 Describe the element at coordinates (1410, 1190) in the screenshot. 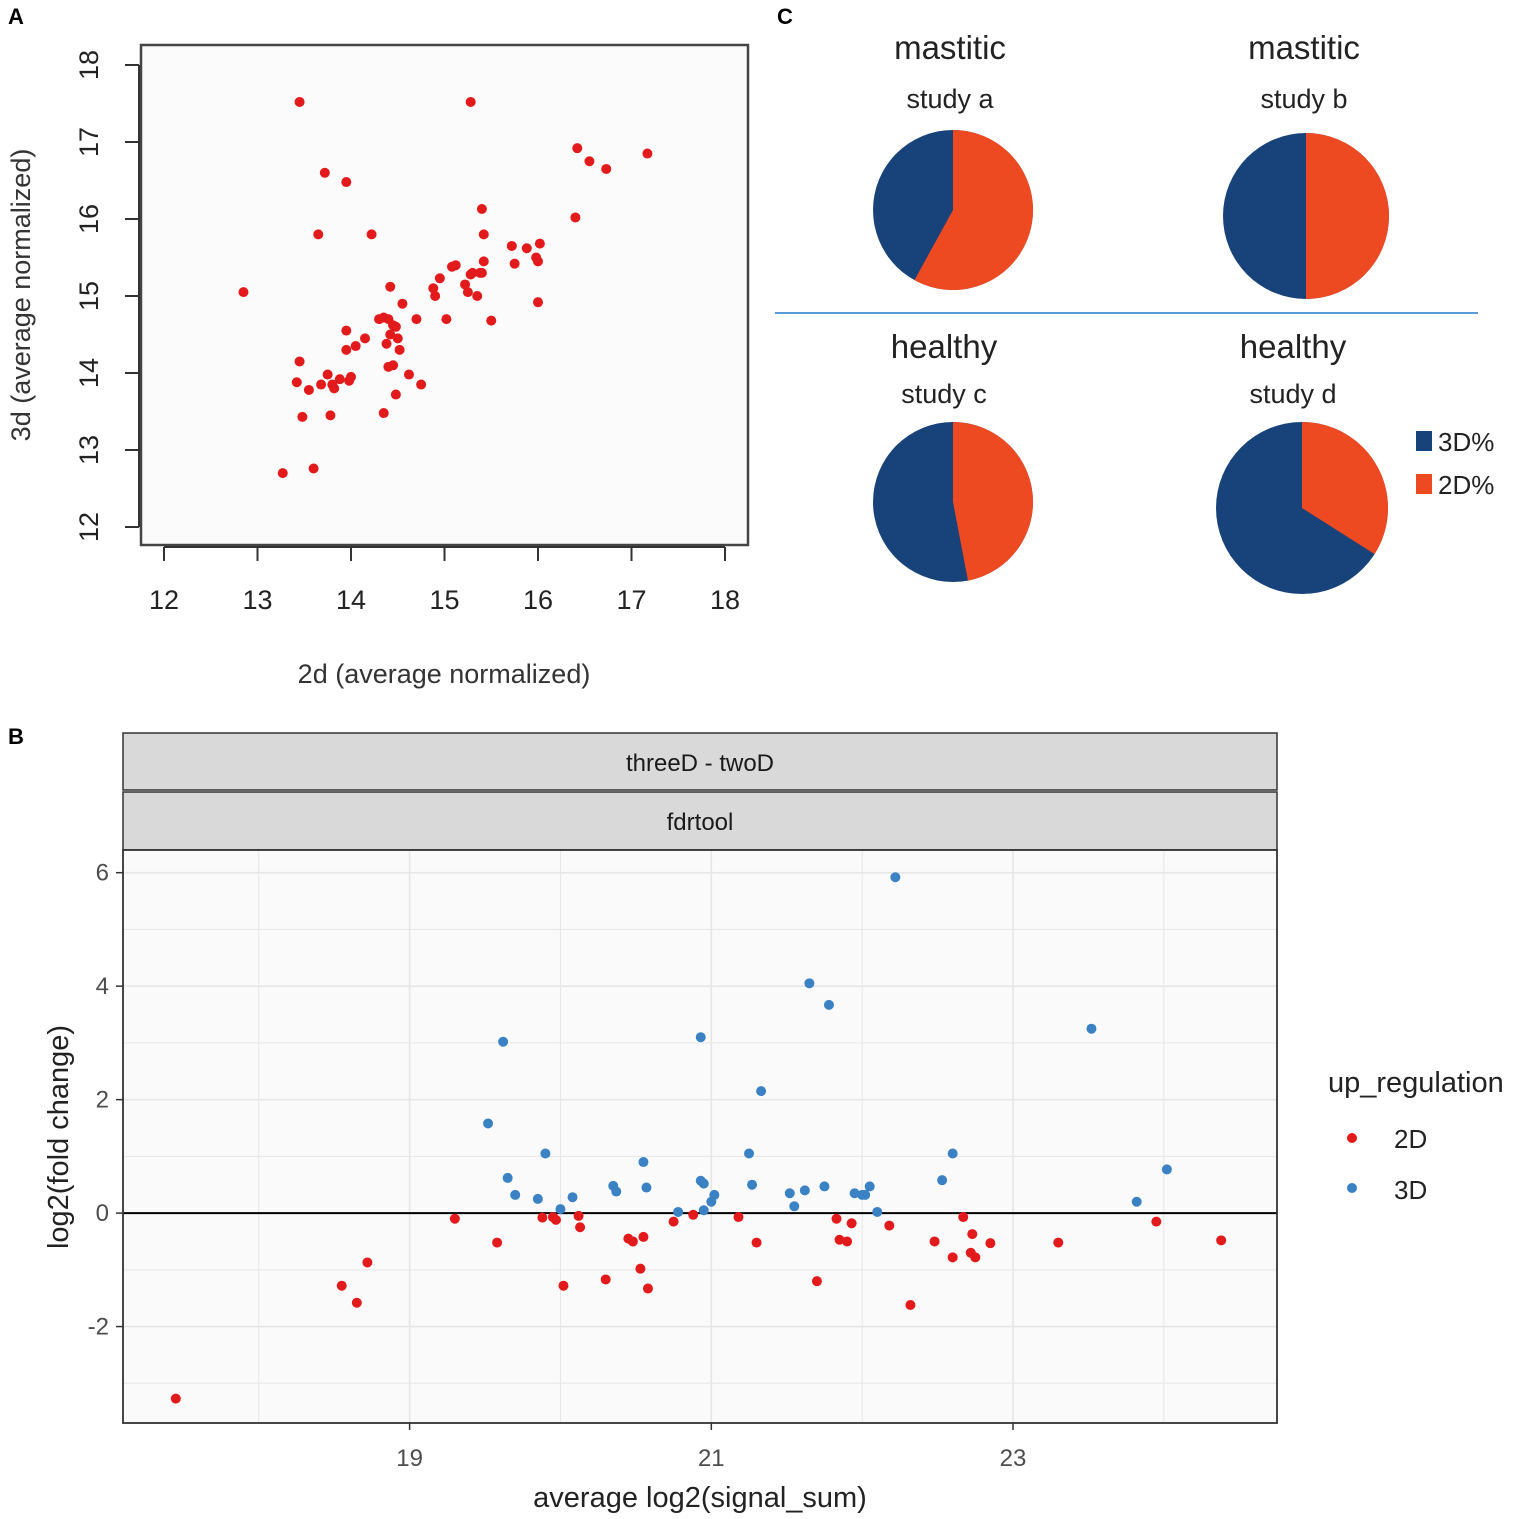

I see `legend-3d-text: 3D` at that location.